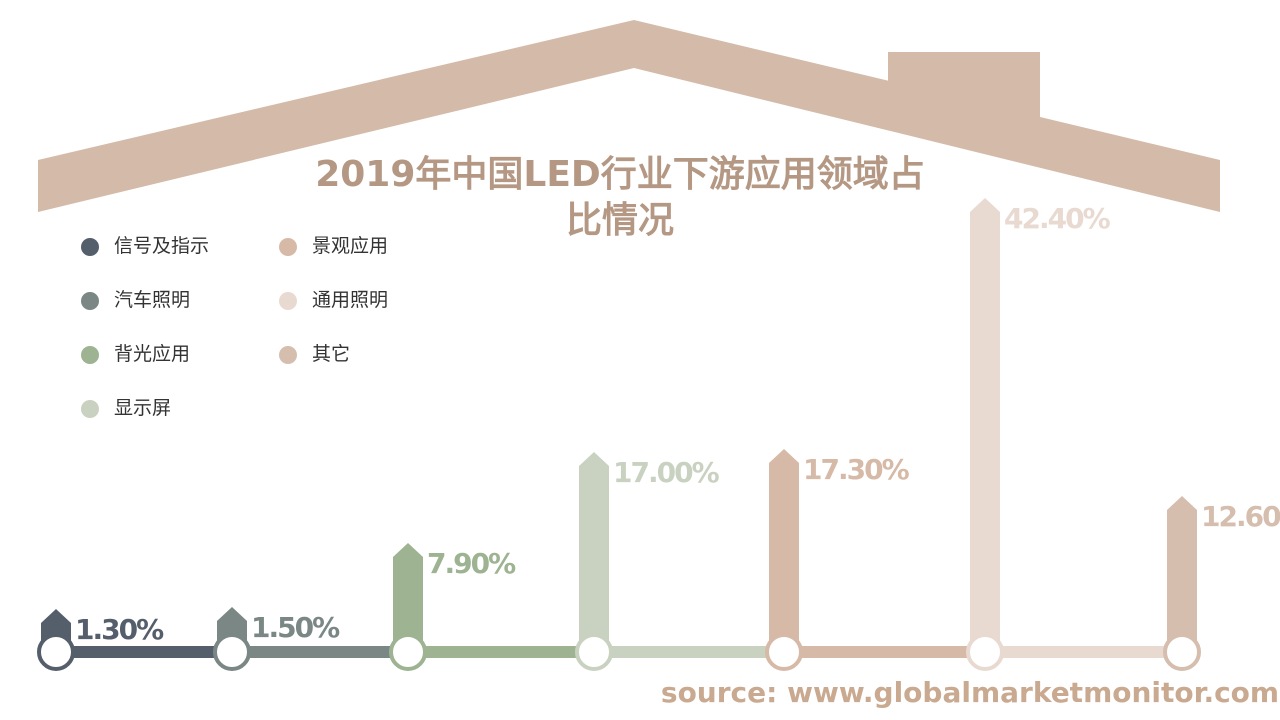  What do you see at coordinates (331, 354) in the screenshot?
I see `legend-label: 其它` at bounding box center [331, 354].